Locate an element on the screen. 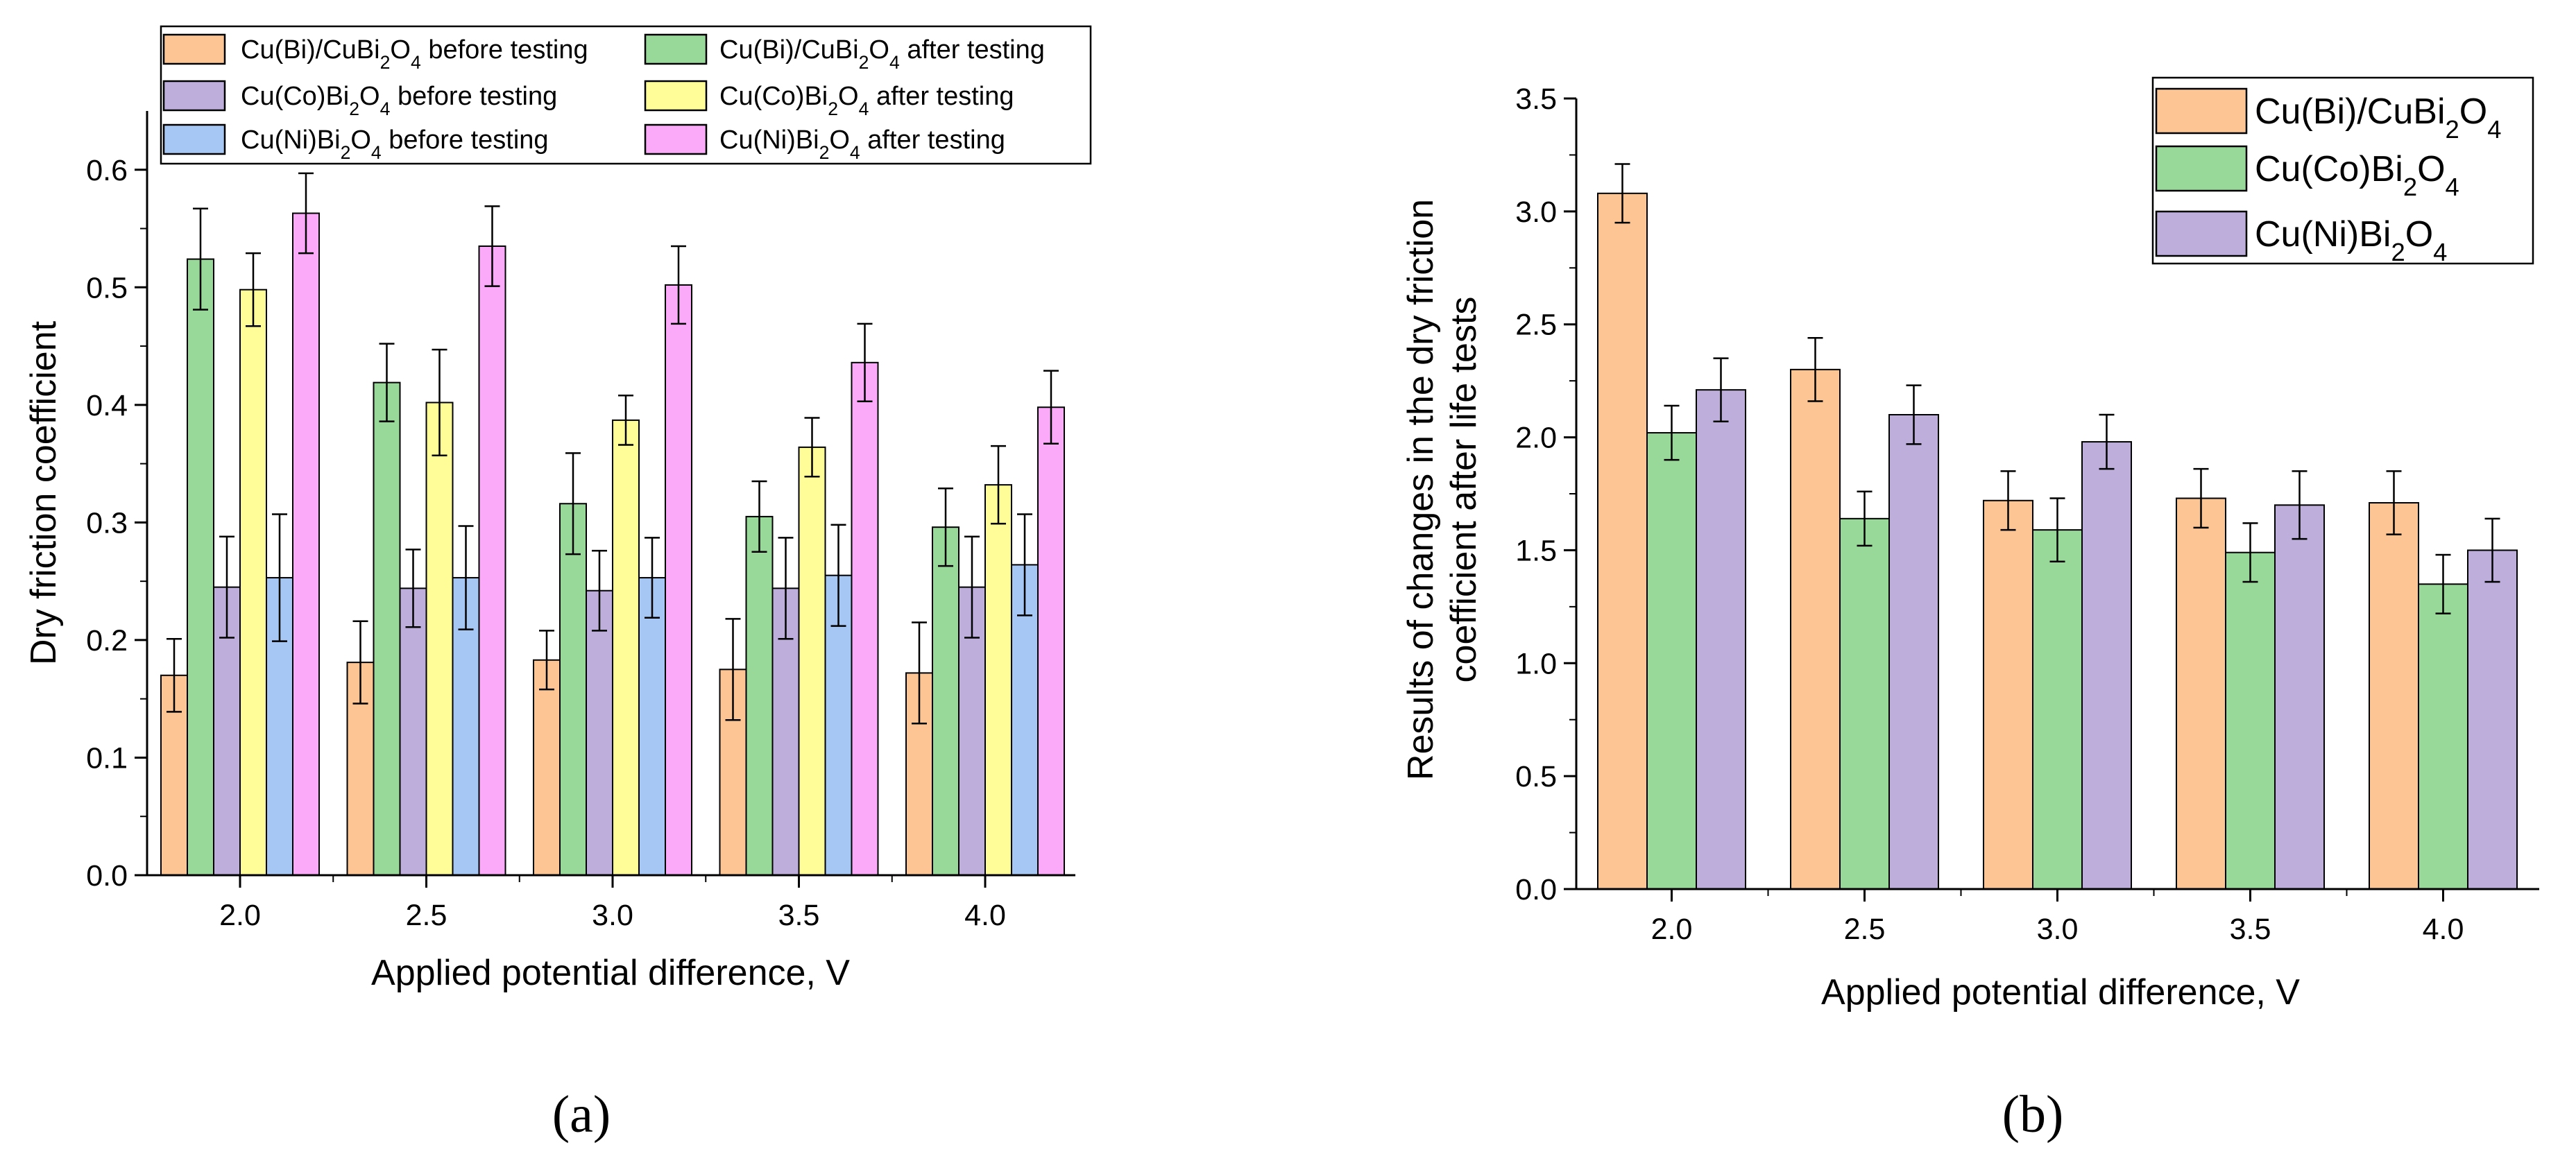 The width and height of the screenshot is (2576, 1163). panel-a-x-axis-title: Applied potential difference, V is located at coordinates (610, 973).